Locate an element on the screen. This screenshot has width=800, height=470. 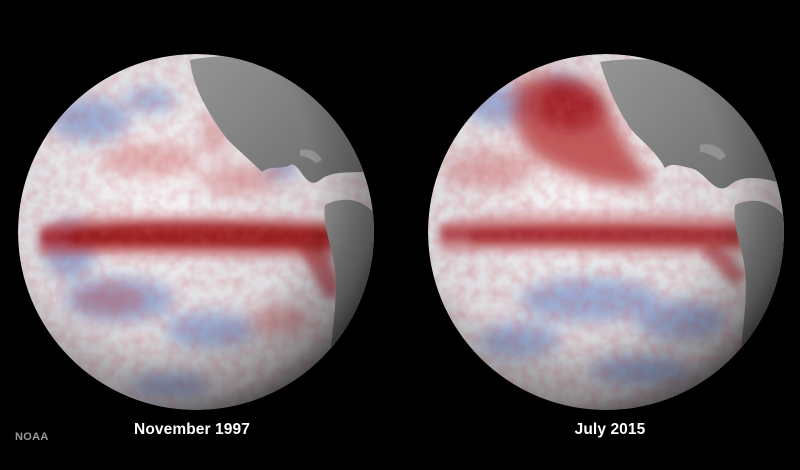
credit-noaa: NOAA is located at coordinates (32, 437).